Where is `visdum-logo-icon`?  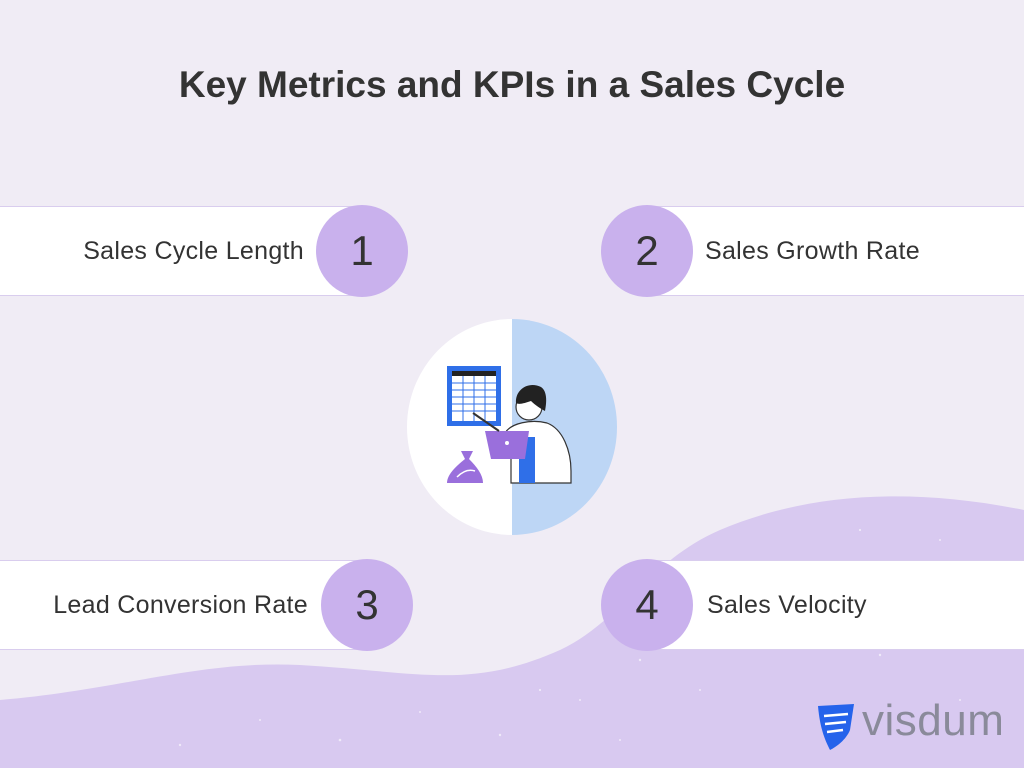 visdum-logo-icon is located at coordinates (836, 727).